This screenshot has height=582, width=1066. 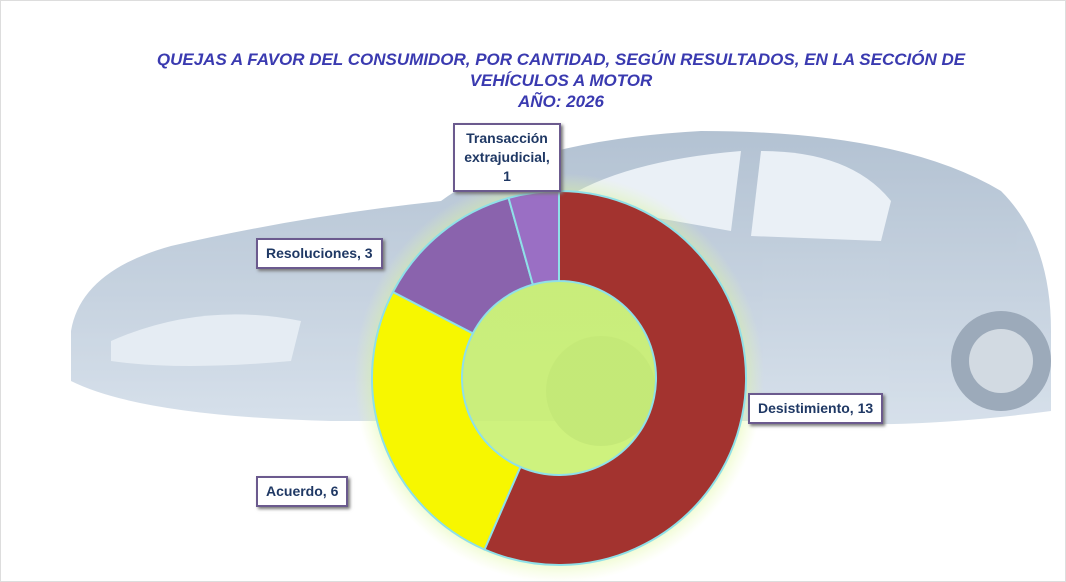 What do you see at coordinates (302, 491) in the screenshot?
I see `data-label: Acuerdo, 6` at bounding box center [302, 491].